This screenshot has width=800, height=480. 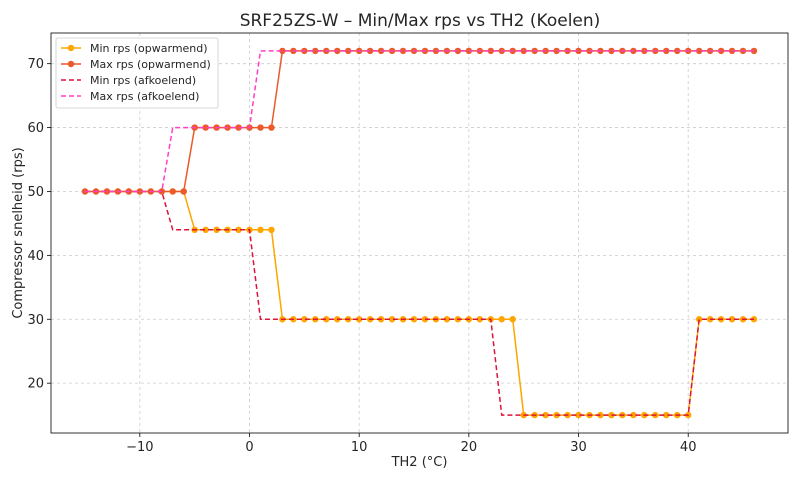 I want to click on x-tick-label: 40, so click(x=688, y=447).